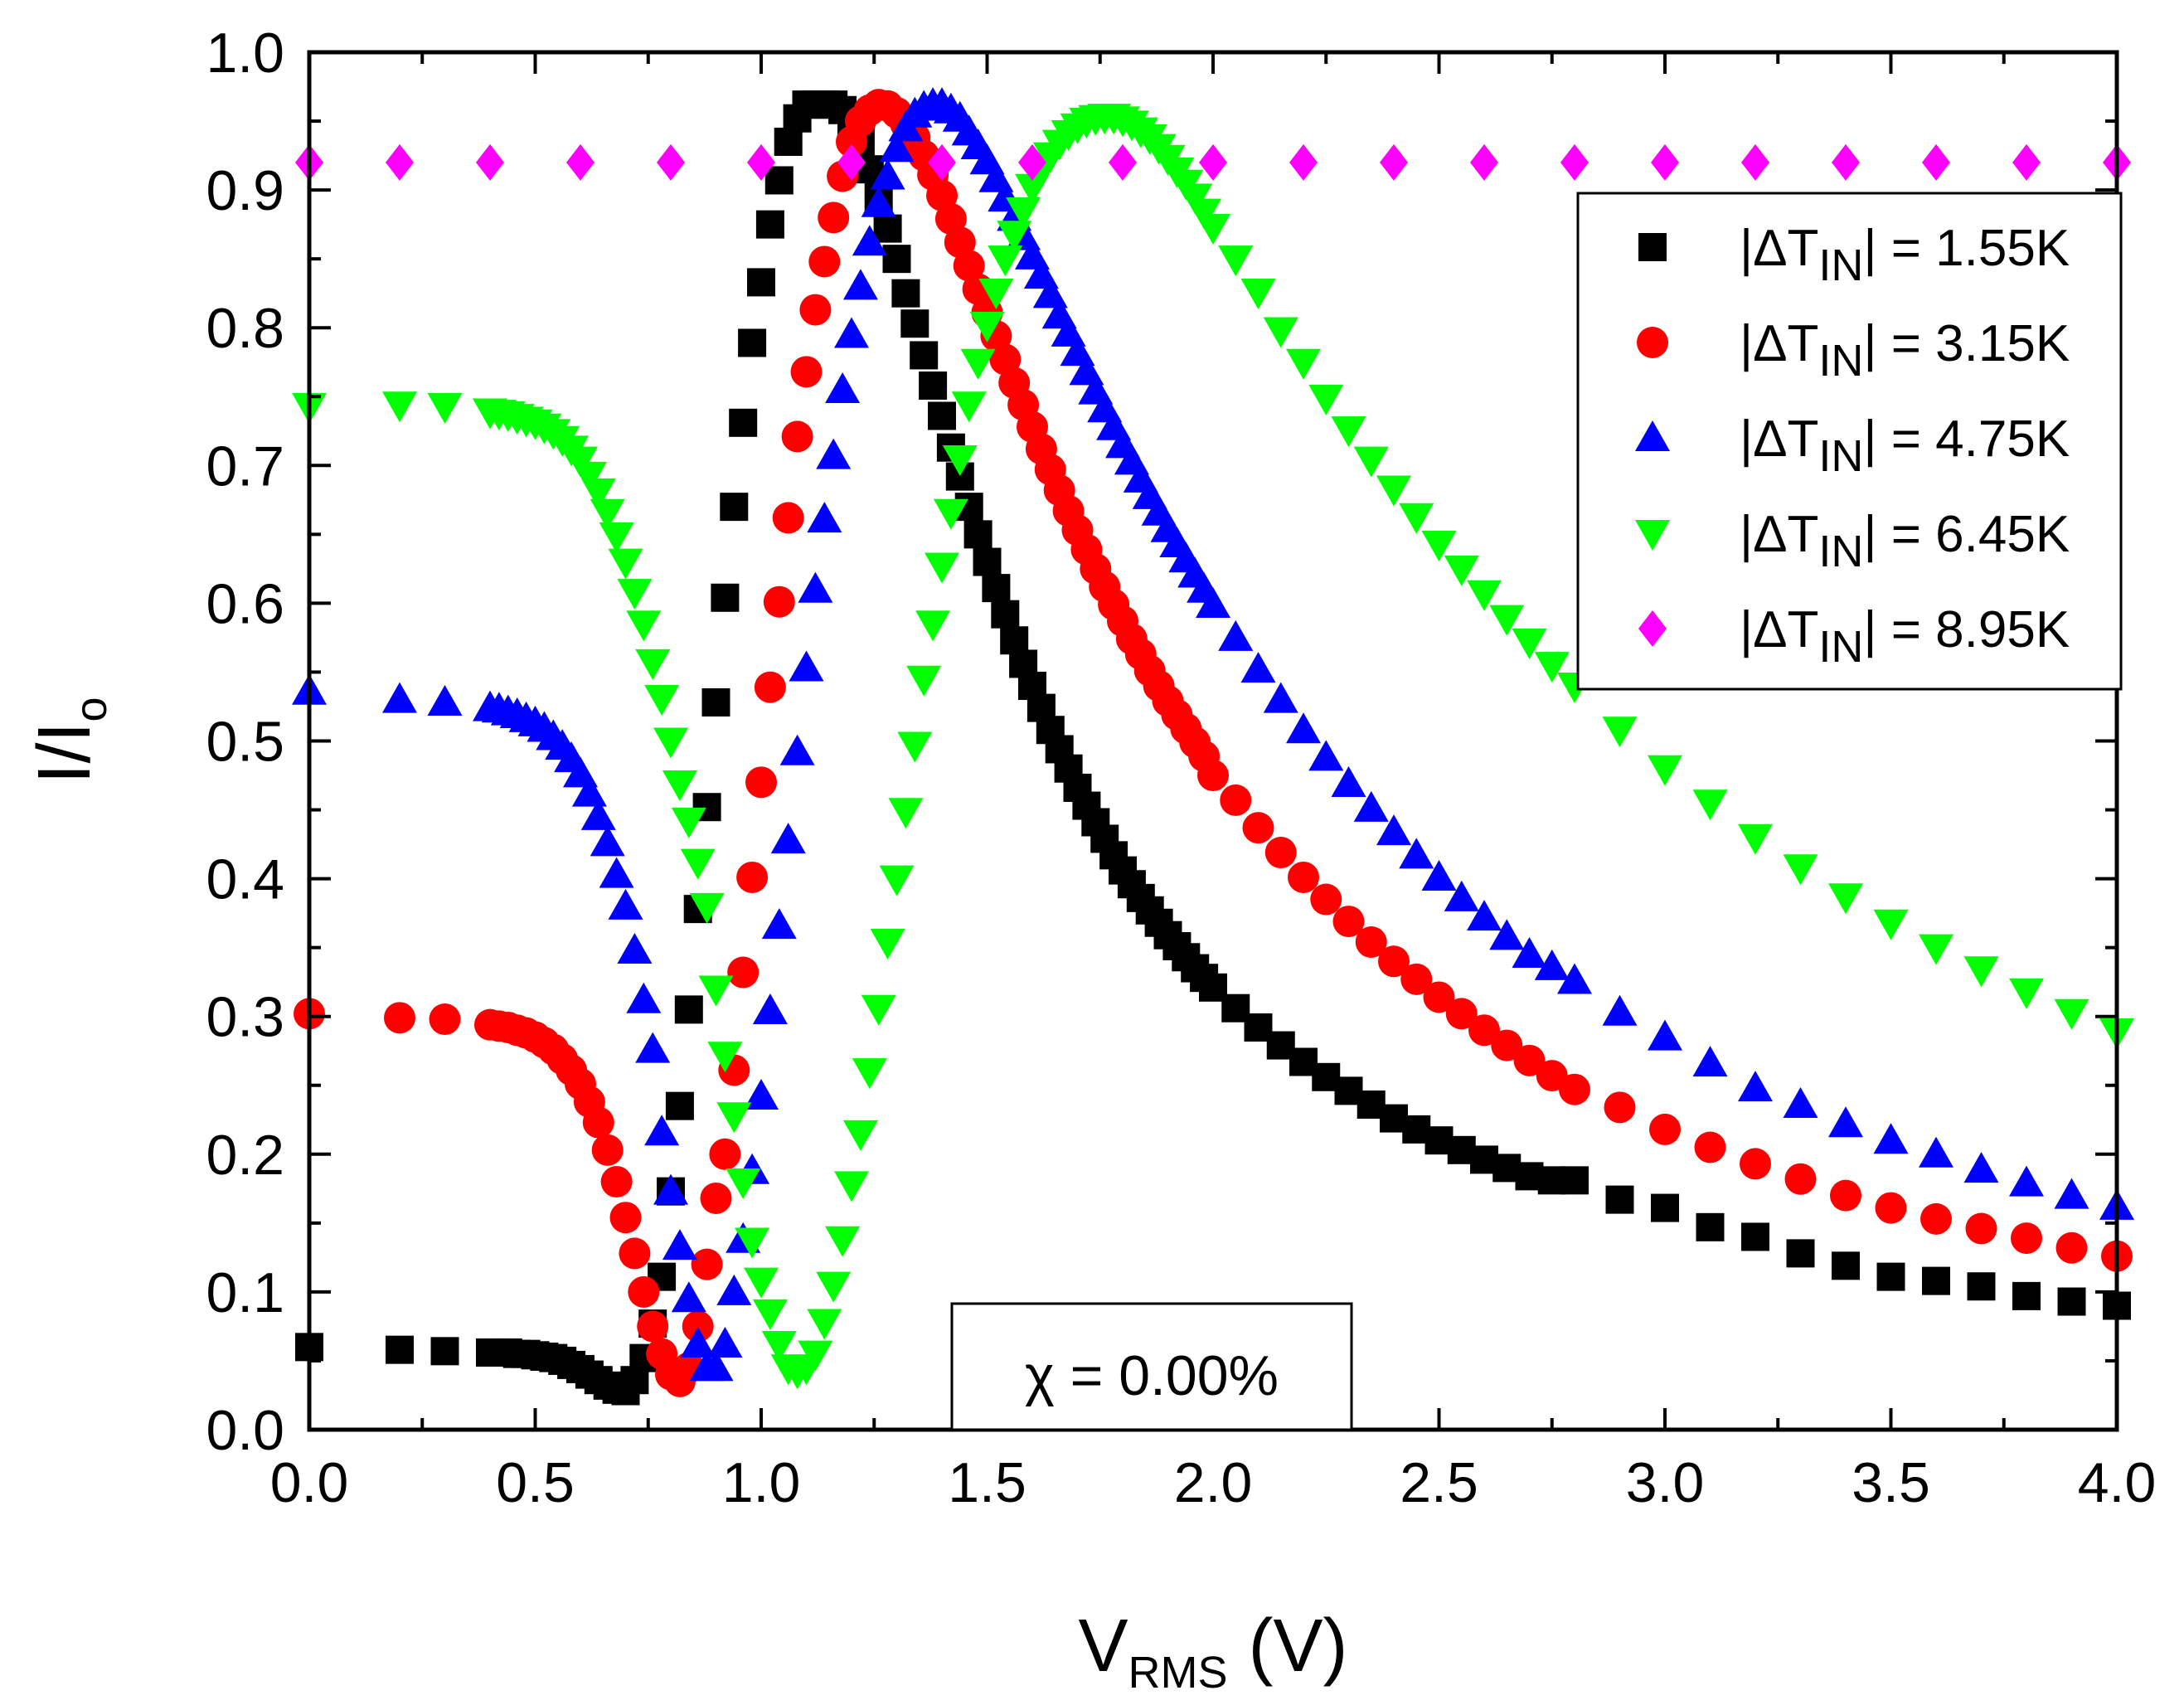 The width and height of the screenshot is (2184, 1705). What do you see at coordinates (1212, 1651) in the screenshot?
I see `x-axis-label: VRMS (V)` at bounding box center [1212, 1651].